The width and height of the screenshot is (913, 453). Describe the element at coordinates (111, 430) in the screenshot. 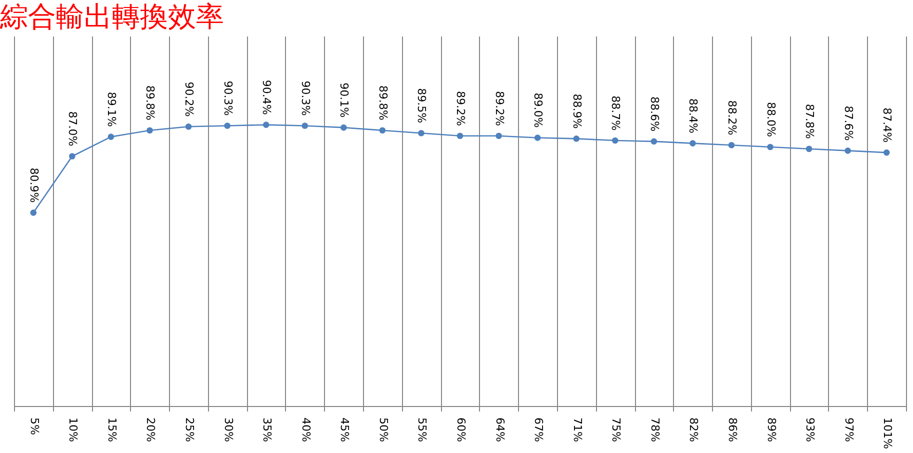

I see `x-tick-label: 15%` at that location.